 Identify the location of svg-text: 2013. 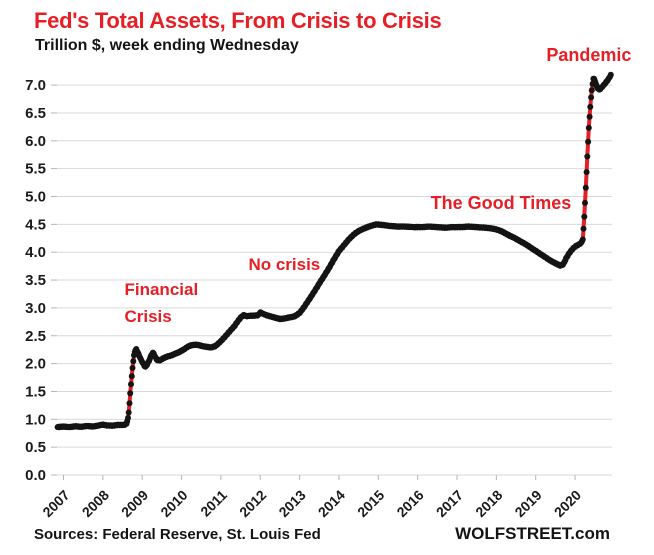
(291, 503).